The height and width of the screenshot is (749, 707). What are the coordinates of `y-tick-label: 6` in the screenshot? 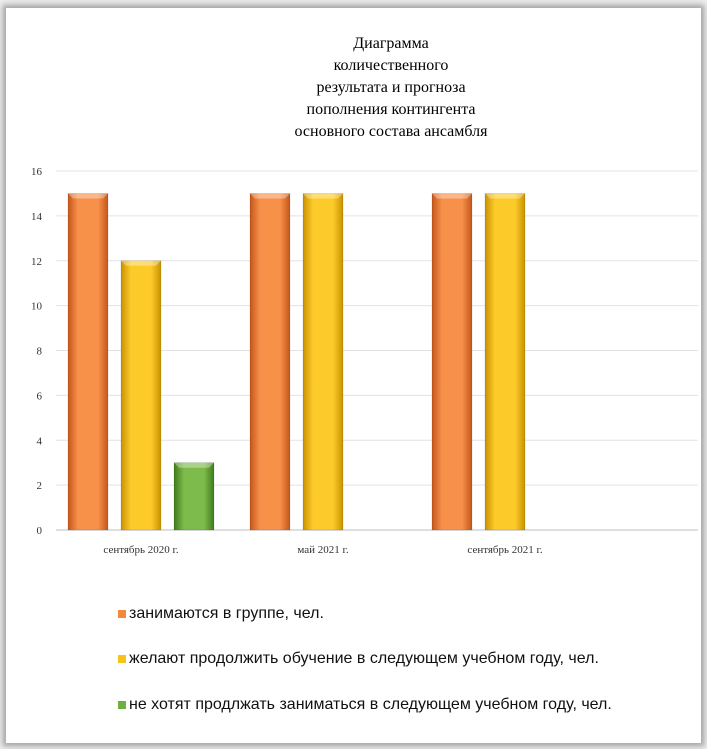 It's located at (40, 396).